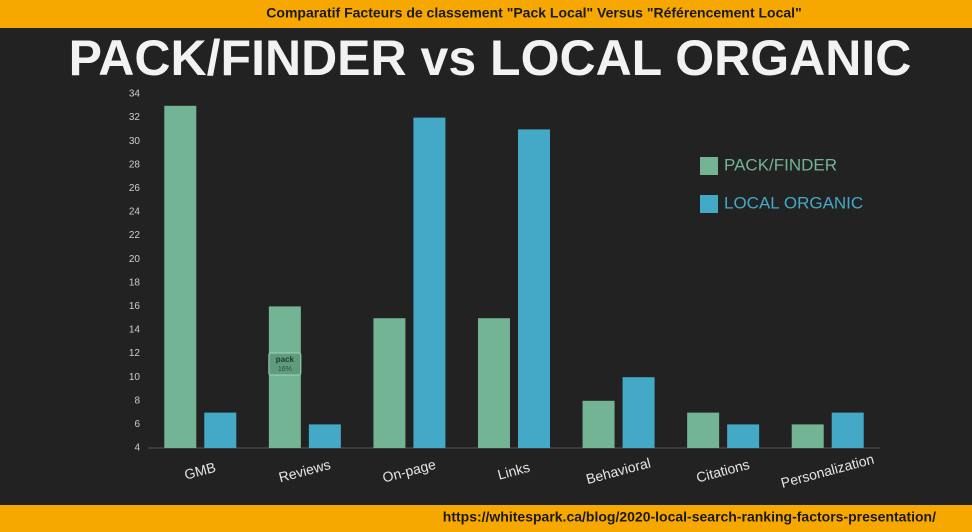 The height and width of the screenshot is (532, 972). I want to click on y-tick-label: 12, so click(135, 353).